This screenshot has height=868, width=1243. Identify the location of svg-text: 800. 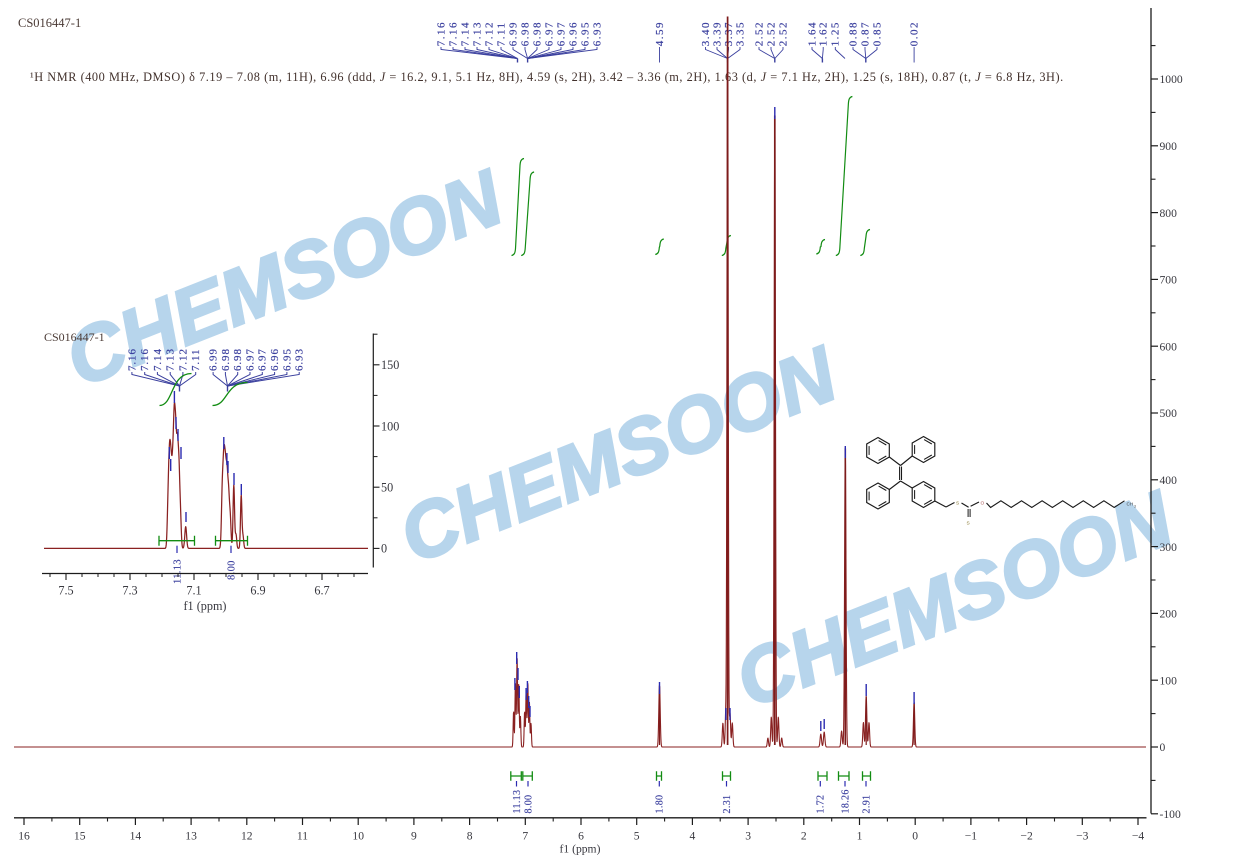
(1169, 213).